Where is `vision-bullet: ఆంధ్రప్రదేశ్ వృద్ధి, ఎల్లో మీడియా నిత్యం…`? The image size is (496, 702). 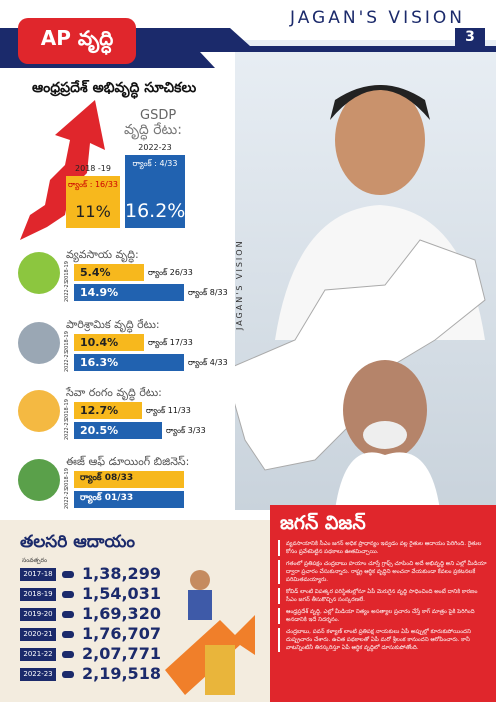 vision-bullet: ఆంధ్రప్రదేశ్ వృద్ధి, ఎల్లో మీడియా నిత్యం… is located at coordinates (384, 616).